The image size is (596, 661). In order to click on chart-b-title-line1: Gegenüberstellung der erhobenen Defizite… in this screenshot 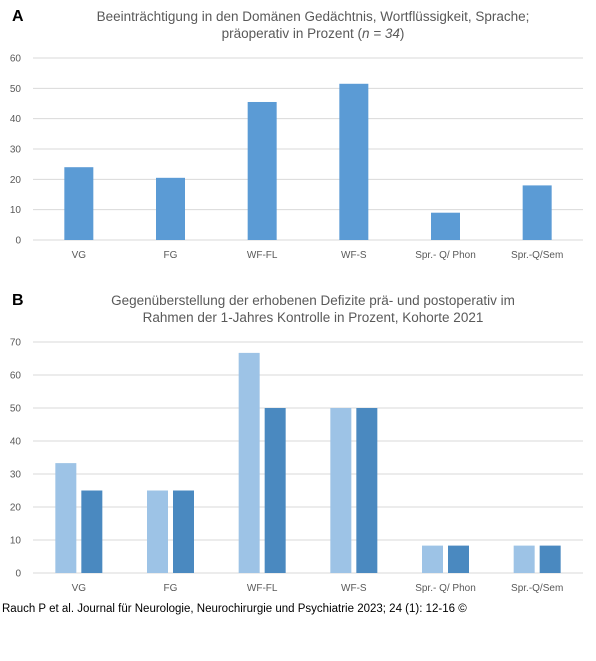, I will do `click(313, 300)`.